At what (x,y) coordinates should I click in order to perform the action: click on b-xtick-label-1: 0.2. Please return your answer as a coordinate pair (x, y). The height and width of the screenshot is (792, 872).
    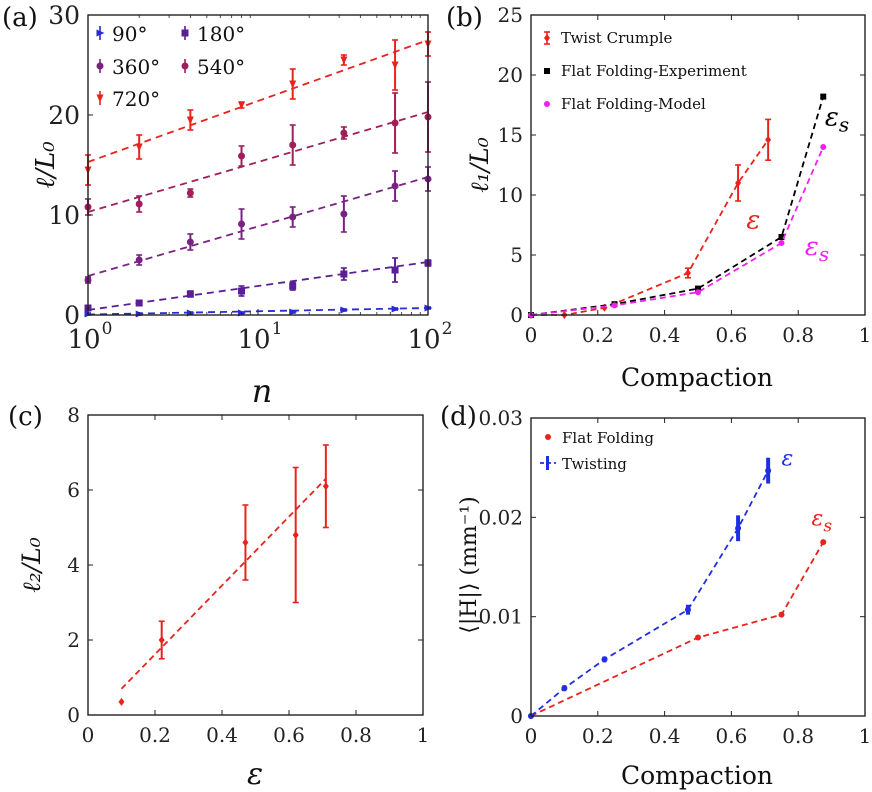
    Looking at the image, I should click on (598, 335).